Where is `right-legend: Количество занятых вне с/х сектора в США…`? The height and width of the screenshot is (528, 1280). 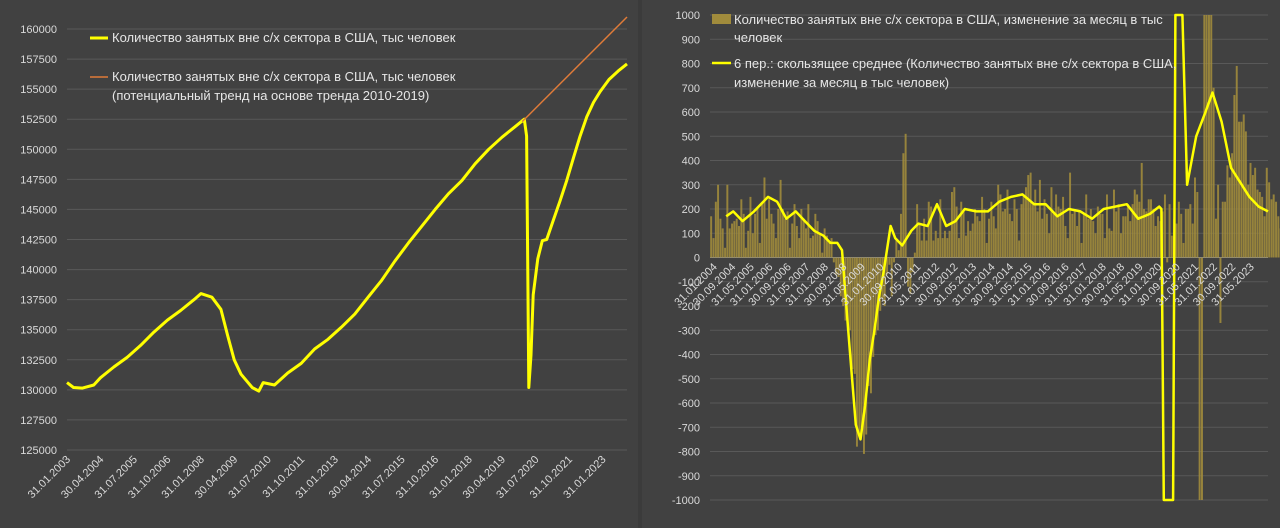 right-legend: Количество занятых вне с/х сектора в США… is located at coordinates (944, 51).